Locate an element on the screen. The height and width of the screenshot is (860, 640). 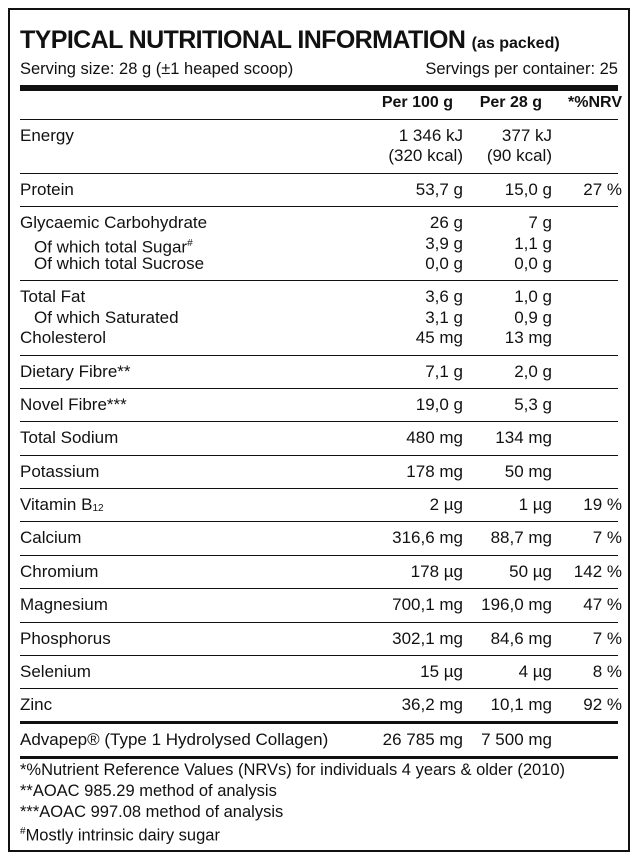
cell-value: 1,1 g is located at coordinates (533, 243).